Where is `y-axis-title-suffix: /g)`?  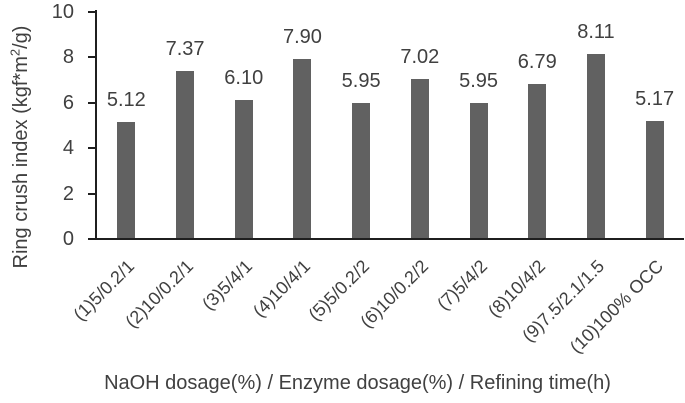 y-axis-title-suffix: /g) is located at coordinates (21, 37).